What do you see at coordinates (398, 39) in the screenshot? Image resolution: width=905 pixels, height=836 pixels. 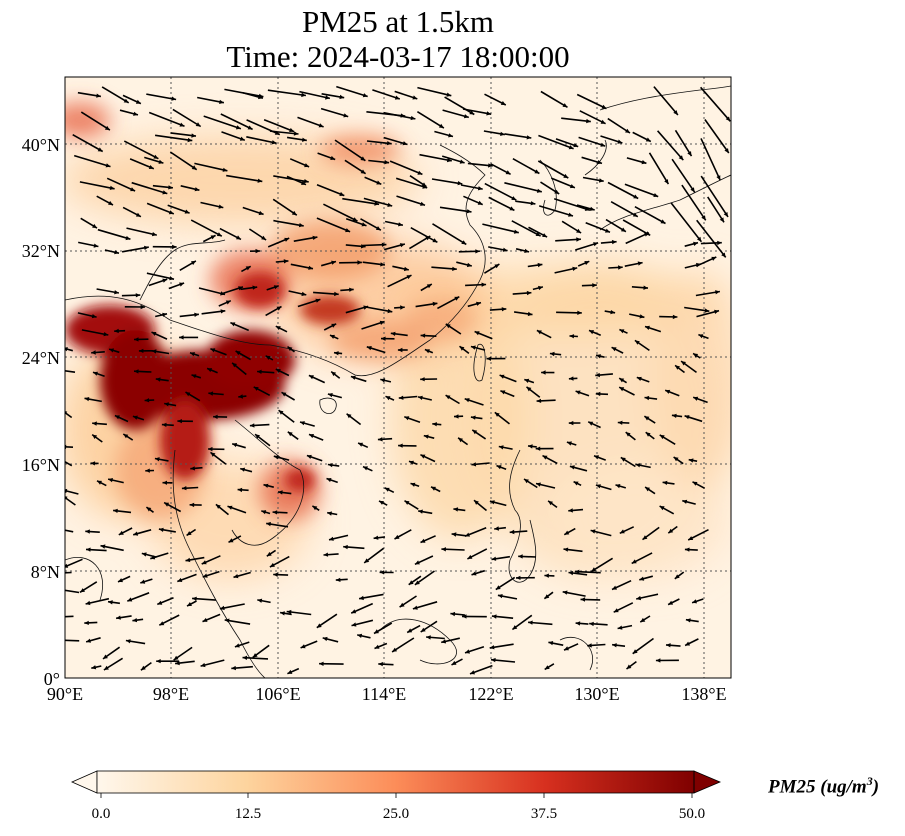 I see `map-title: PM25 at 1.5km Time: 2024-03-17 18:00:00` at bounding box center [398, 39].